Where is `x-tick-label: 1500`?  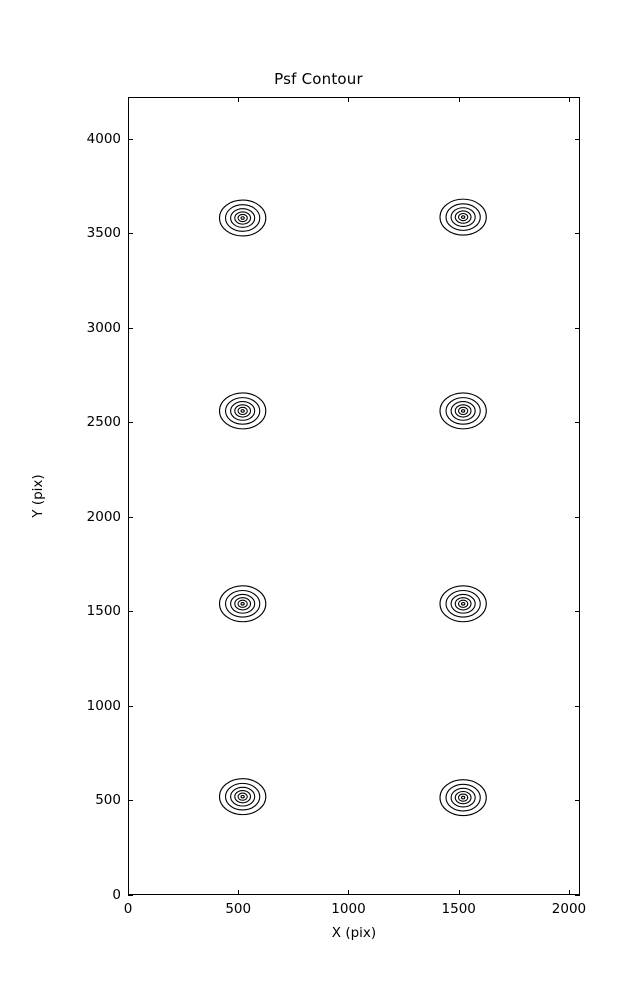 x-tick-label: 1500 is located at coordinates (458, 909).